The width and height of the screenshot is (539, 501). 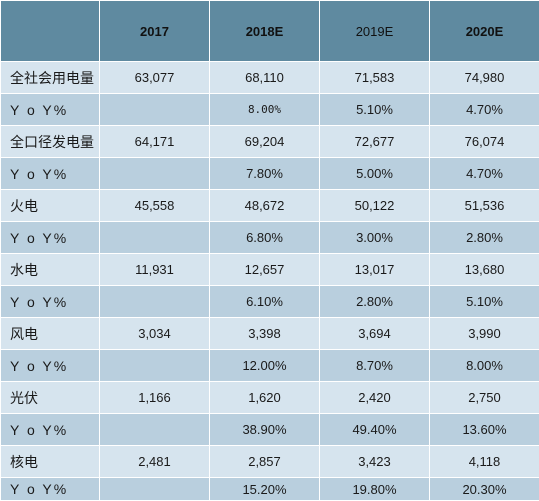 I want to click on table-row: Y o Y% 6.10% 2.80% 5.10%, so click(x=270, y=302).